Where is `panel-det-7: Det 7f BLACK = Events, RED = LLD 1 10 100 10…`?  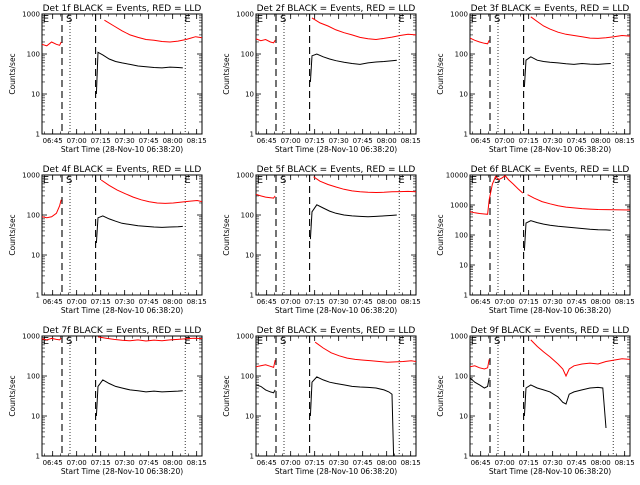 panel-det-7: Det 7f BLACK = Events, RED = LLD 1 10 100 10… is located at coordinates (107, 401).